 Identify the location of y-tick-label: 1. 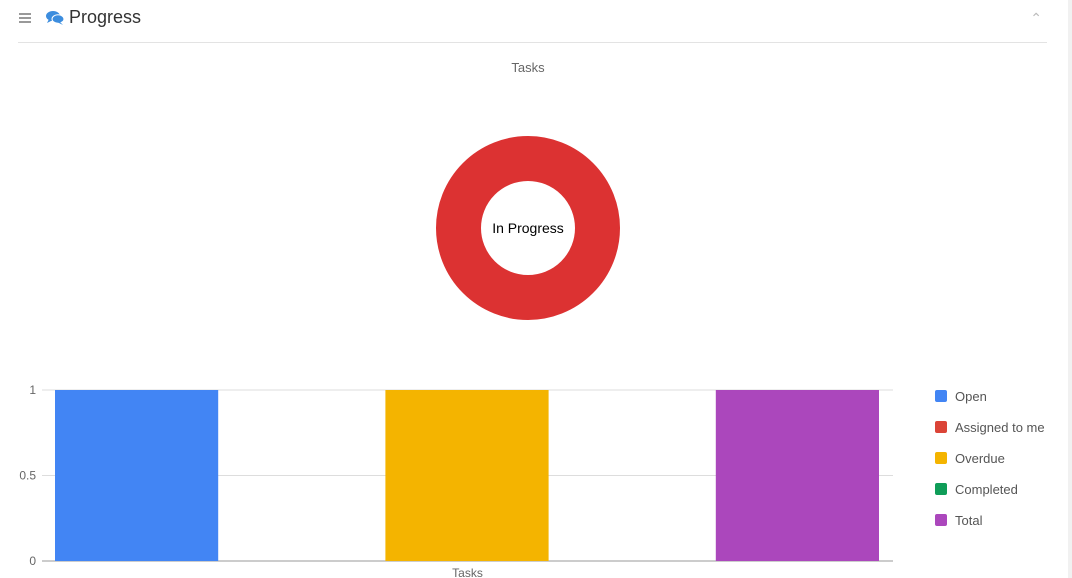
(32, 390).